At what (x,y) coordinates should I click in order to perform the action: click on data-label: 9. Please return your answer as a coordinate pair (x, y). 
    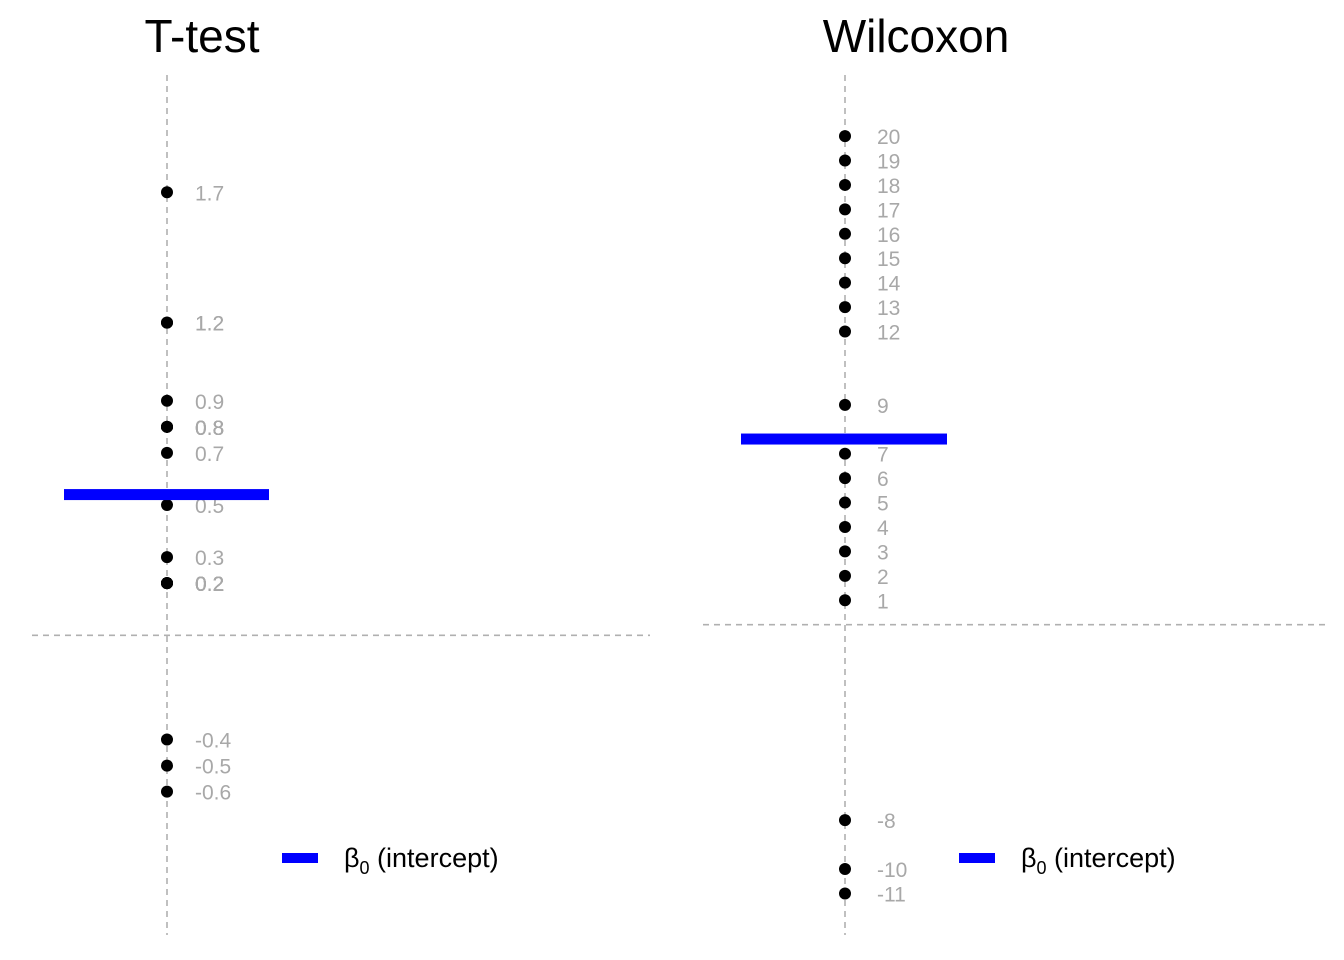
    Looking at the image, I should click on (883, 406).